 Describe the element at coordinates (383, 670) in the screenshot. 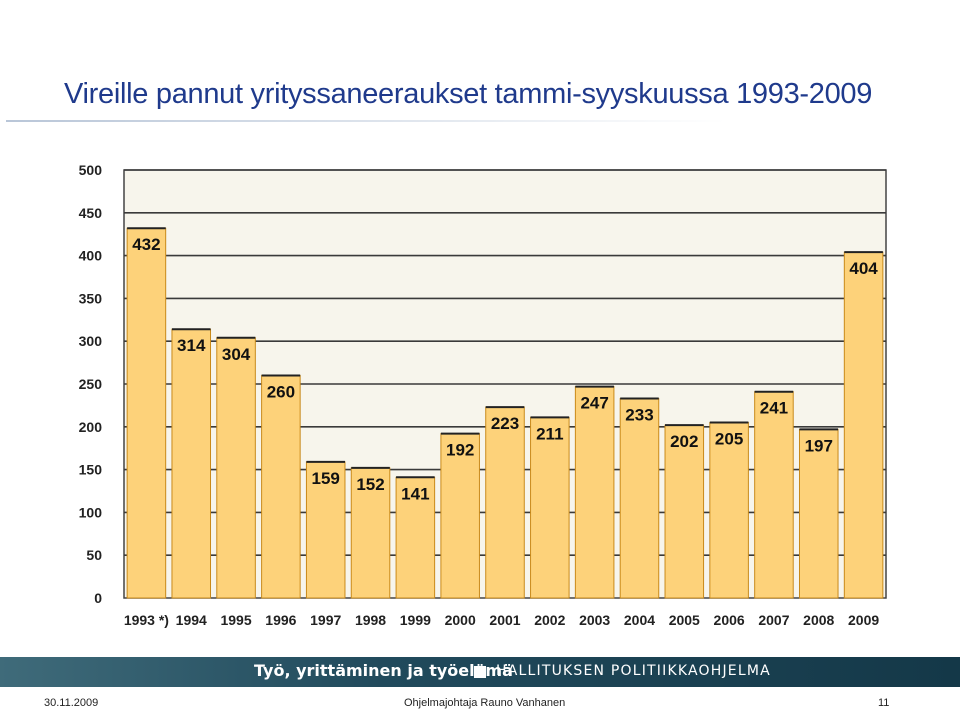

I see `footer-program-title: Työ, yrittäminen ja työelämä` at that location.